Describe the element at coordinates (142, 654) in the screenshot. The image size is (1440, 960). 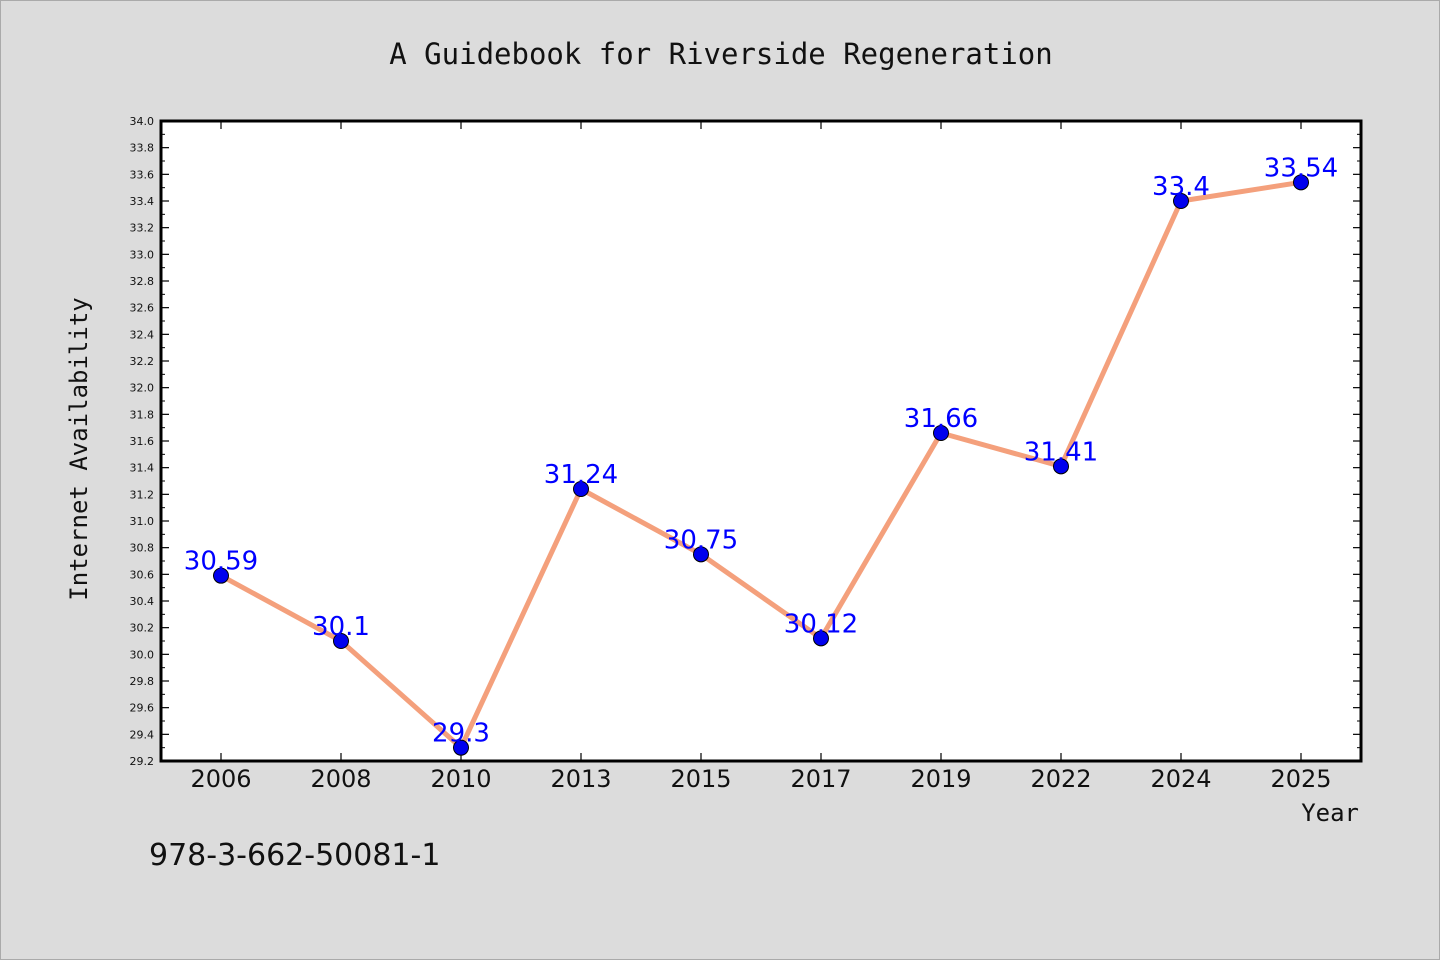
I see `y-tick-label: 30.0` at that location.